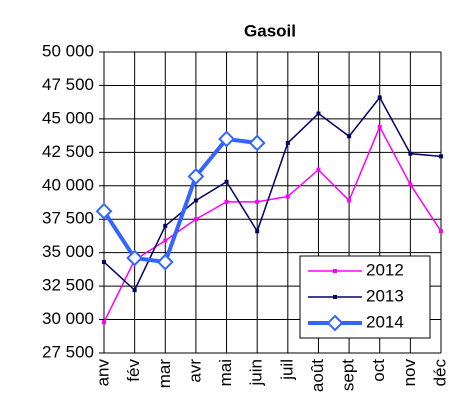 The width and height of the screenshot is (449, 419). Describe the element at coordinates (68, 117) in the screenshot. I see `y-tick-label: 45 000` at that location.